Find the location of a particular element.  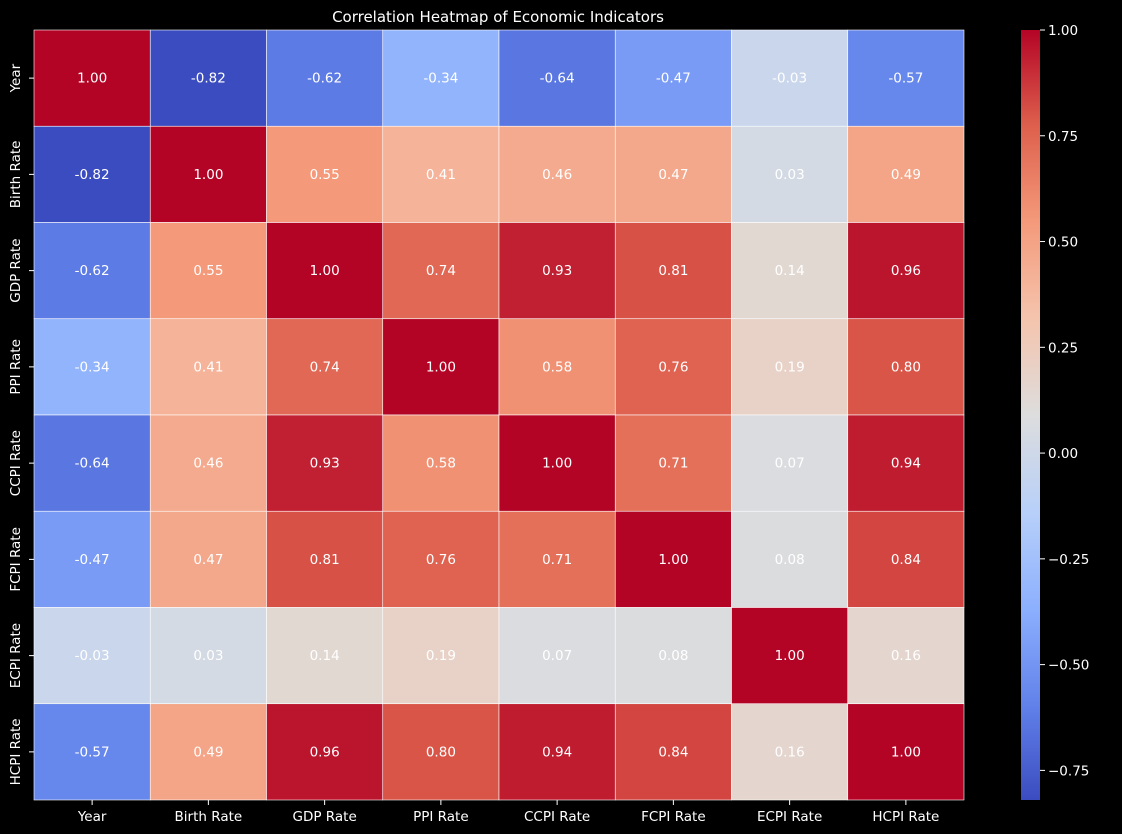

cell-value-label: -0.03 is located at coordinates (92, 656).